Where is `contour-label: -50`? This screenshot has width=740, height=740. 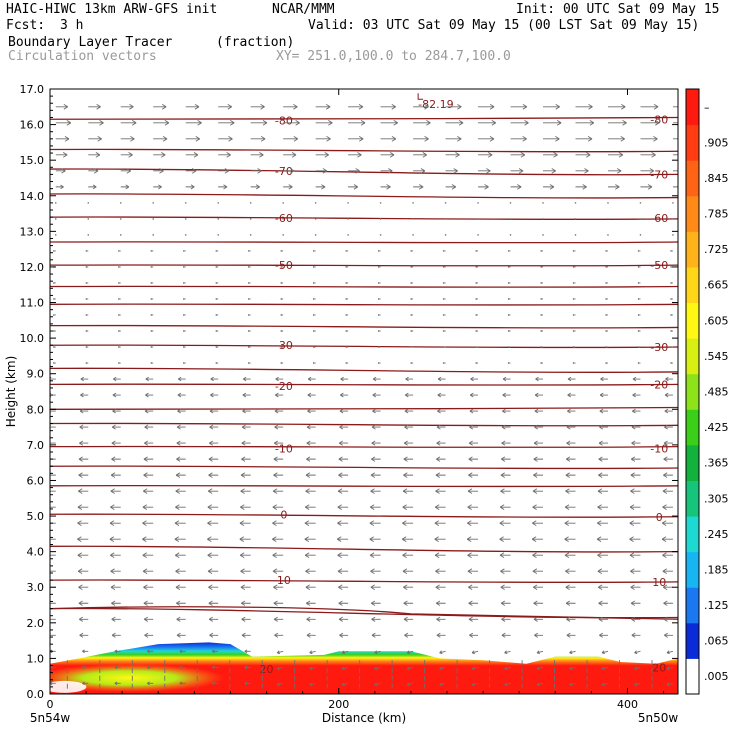
contour-label: -50 is located at coordinates (659, 265).